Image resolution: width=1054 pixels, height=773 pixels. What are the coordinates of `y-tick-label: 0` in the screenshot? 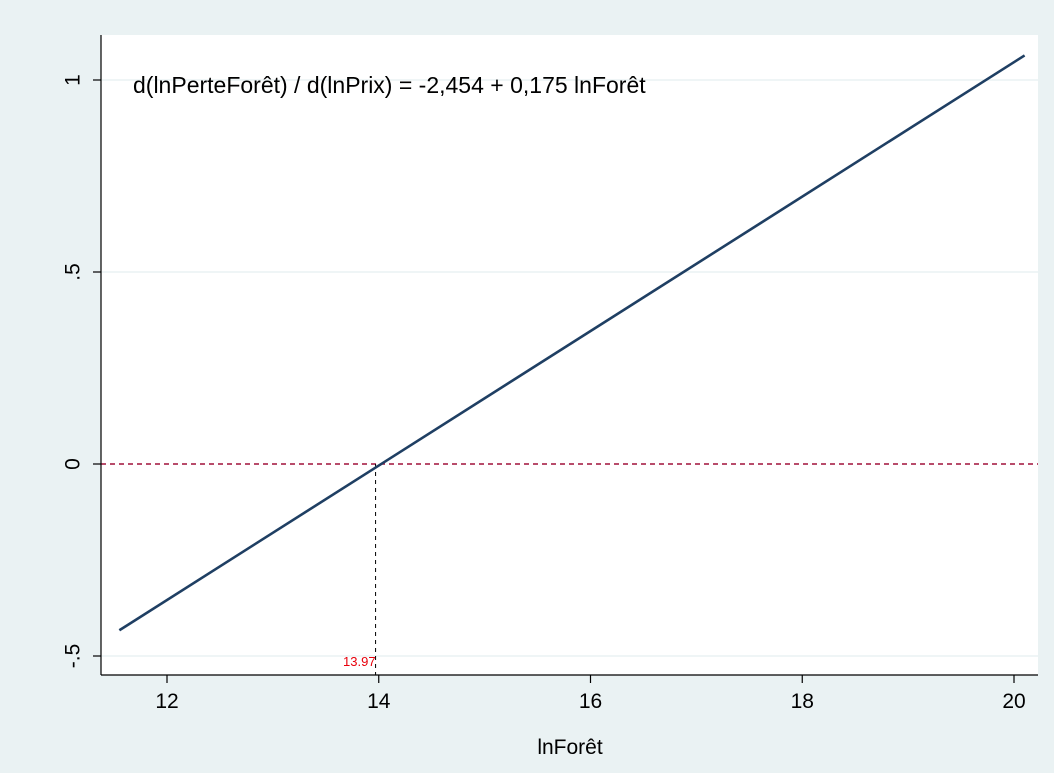 It's located at (73, 464).